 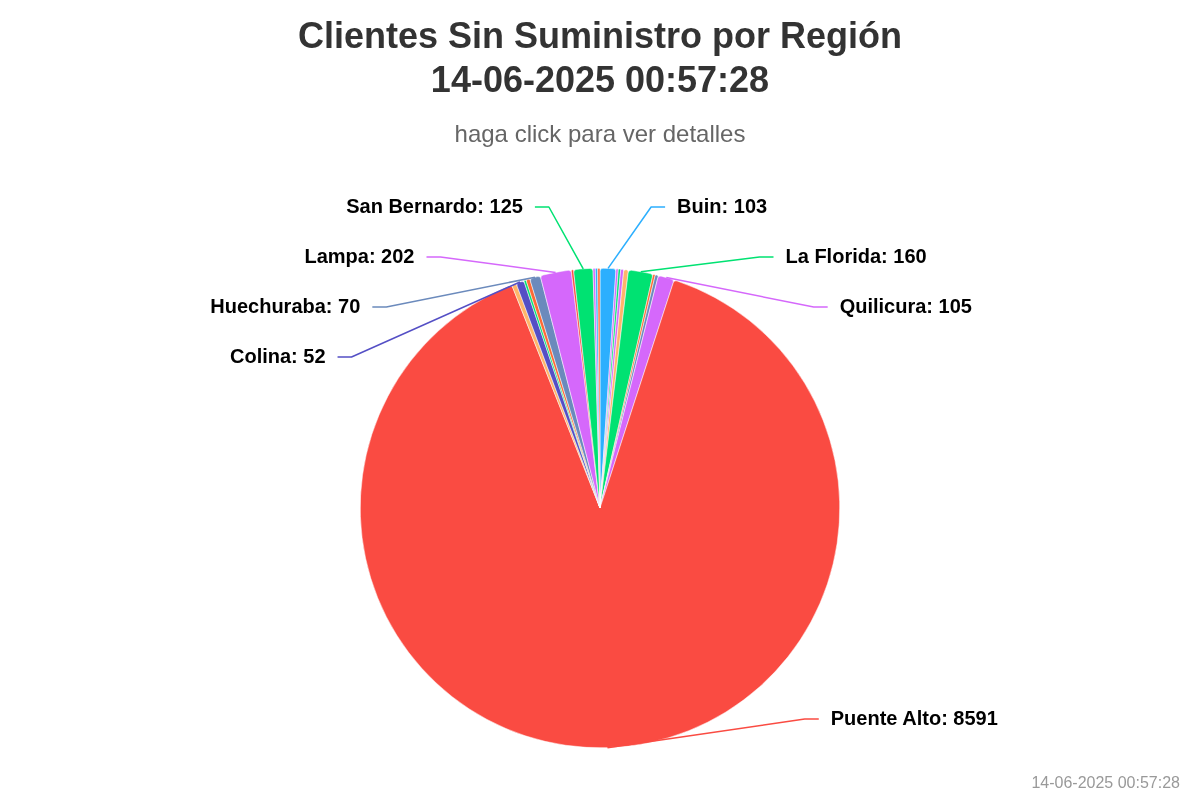 I want to click on slice-label: Huechuraba: 70, so click(x=285, y=305).